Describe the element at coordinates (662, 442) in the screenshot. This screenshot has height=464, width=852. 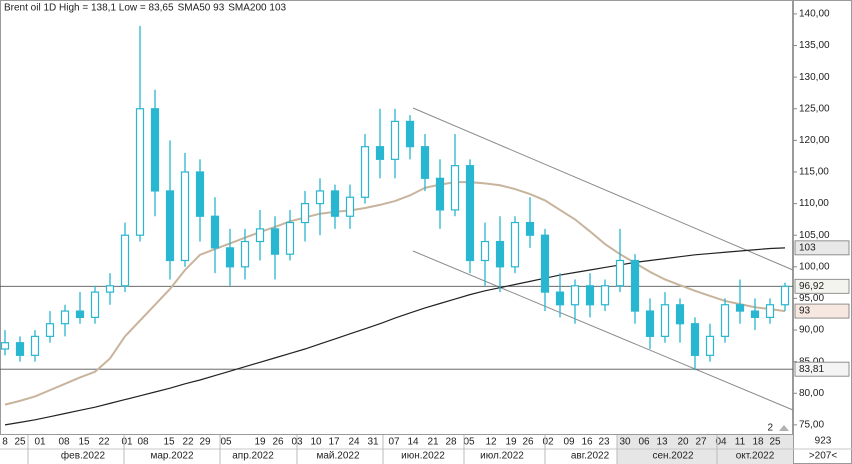
I see `x-tick-label: 13` at that location.